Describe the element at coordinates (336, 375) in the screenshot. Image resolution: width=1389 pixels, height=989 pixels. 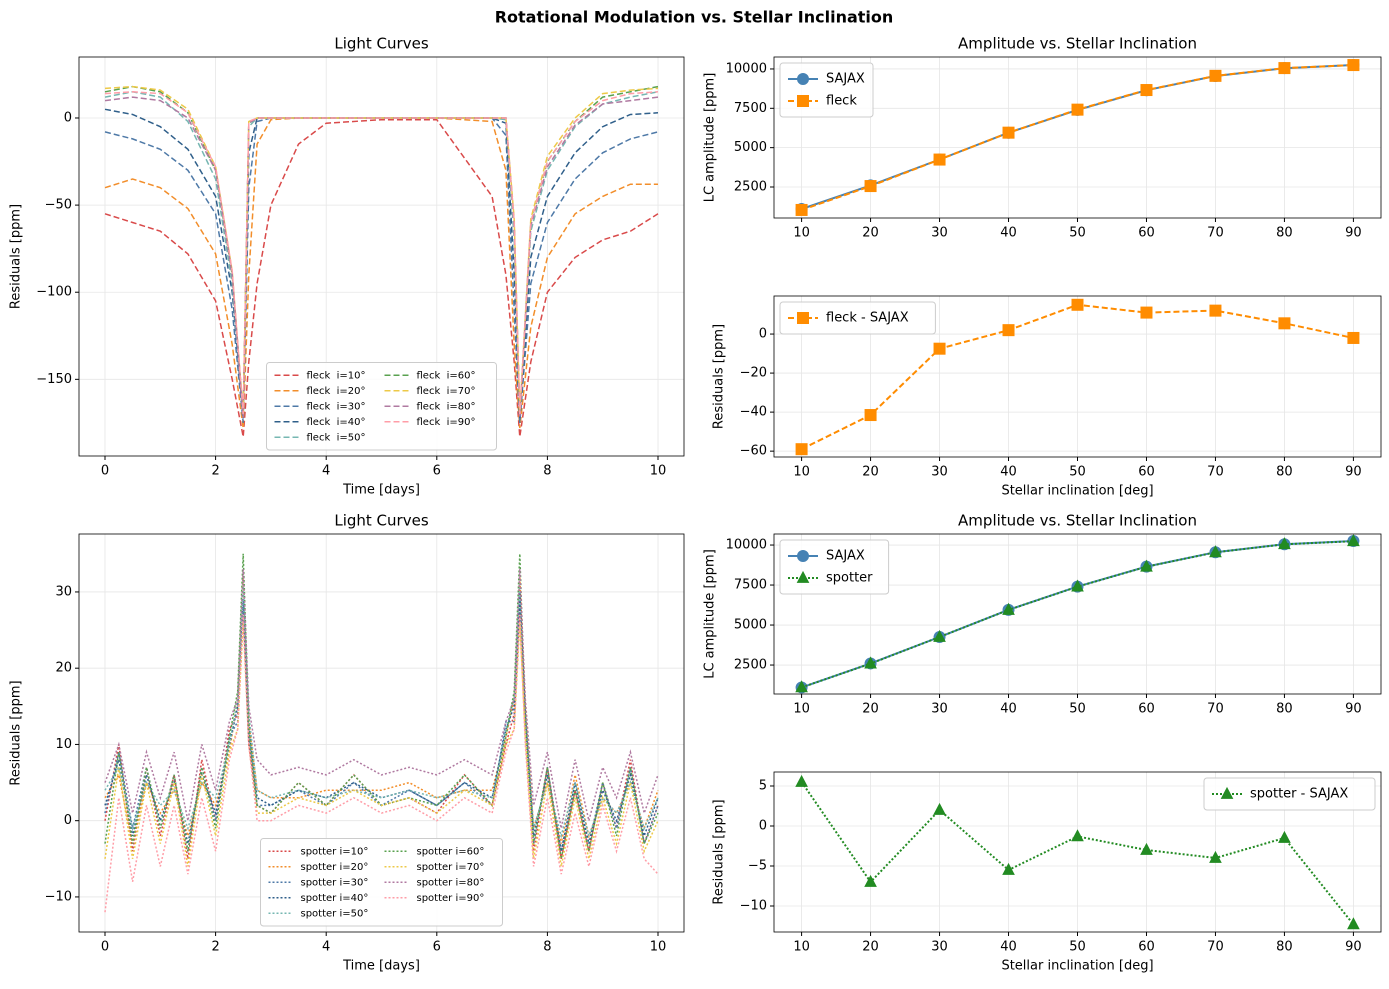
I see `legend-label: fleck i=10°` at that location.